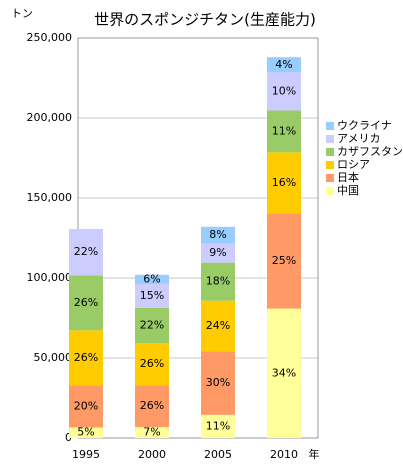 This screenshot has width=403, height=473. I want to click on y-tick-label: 100,000, so click(50, 277).